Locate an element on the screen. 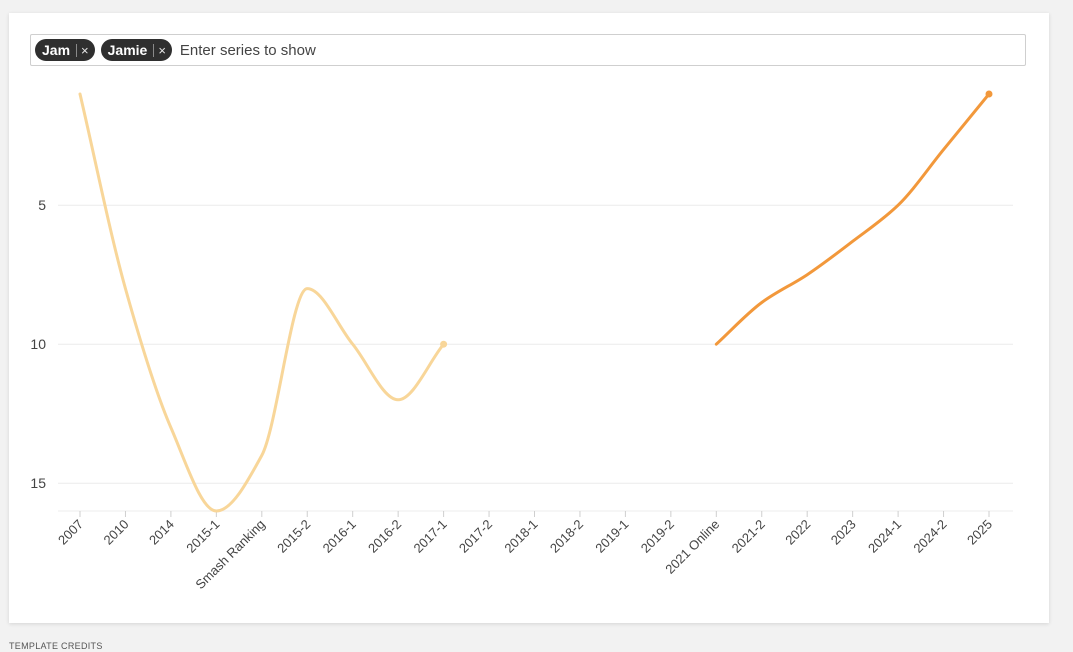  x-tick-label: 2014 is located at coordinates (161, 532).